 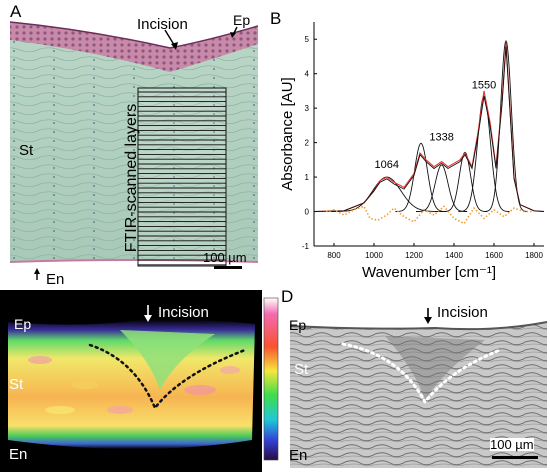 What do you see at coordinates (307, 108) in the screenshot?
I see `y-tick-label: 3` at bounding box center [307, 108].